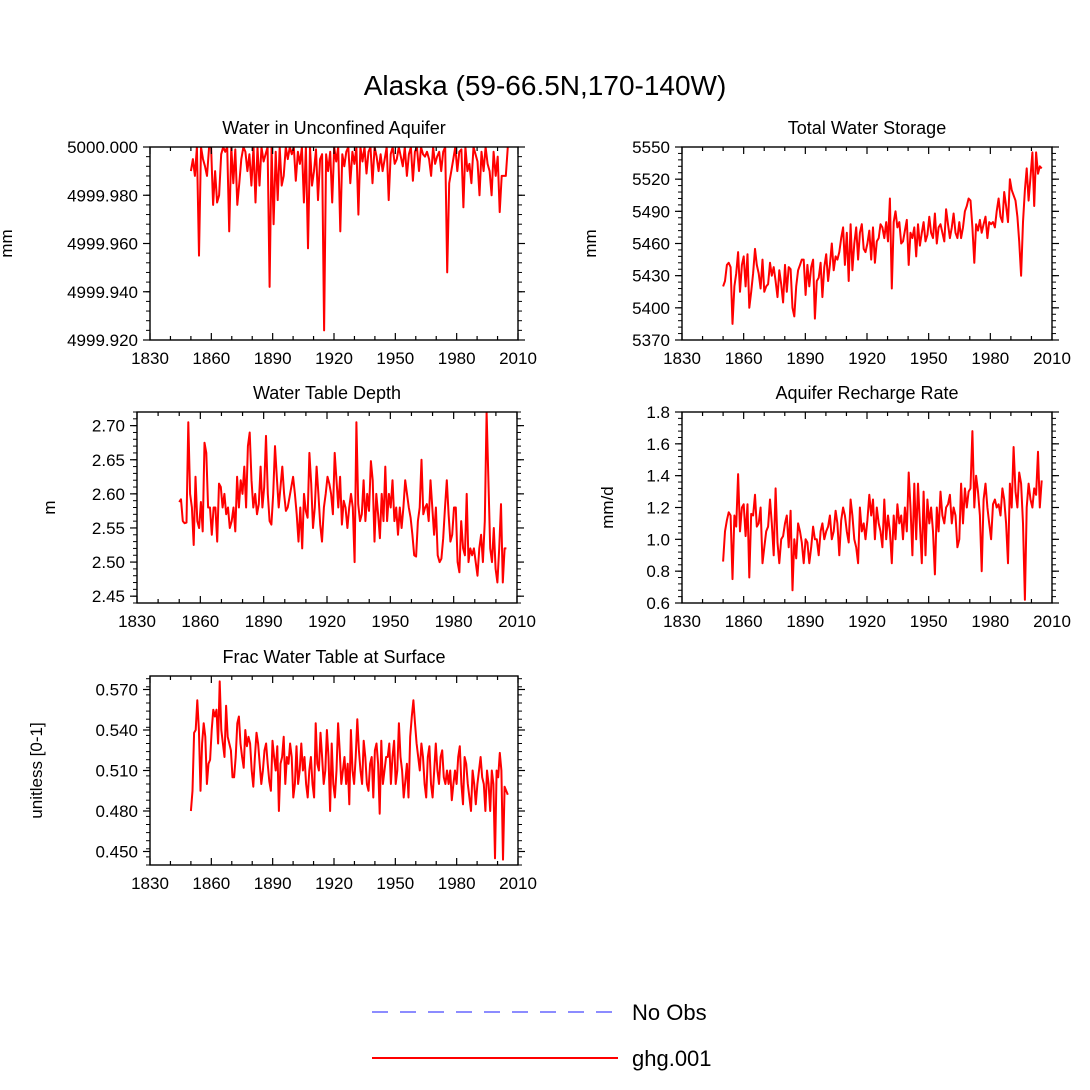 This screenshot has height=1090, width=1090. I want to click on y-tick-label: 2.60, so click(108, 494).